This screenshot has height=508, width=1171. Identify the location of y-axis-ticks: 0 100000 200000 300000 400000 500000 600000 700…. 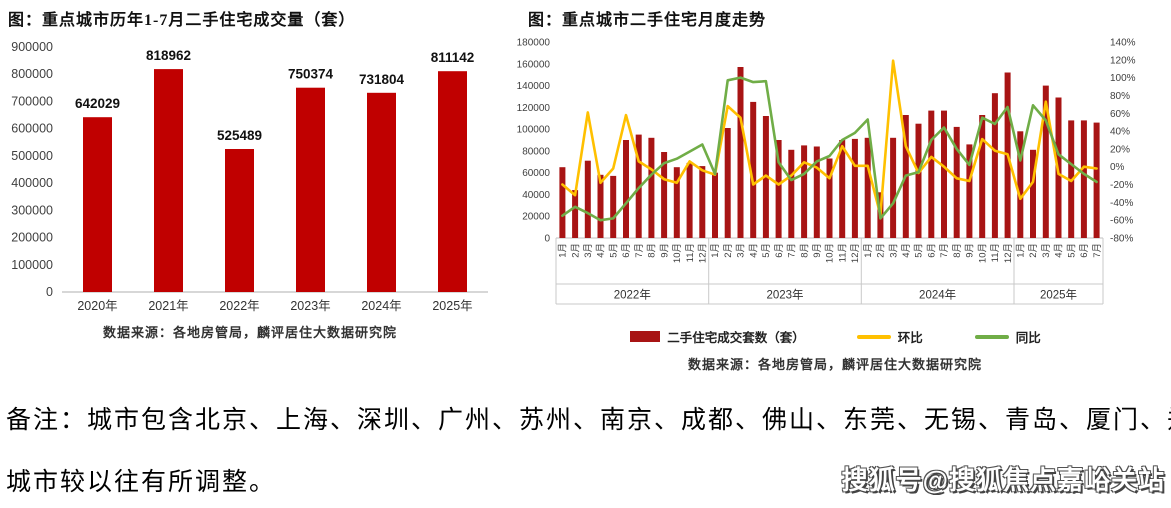
(32, 169).